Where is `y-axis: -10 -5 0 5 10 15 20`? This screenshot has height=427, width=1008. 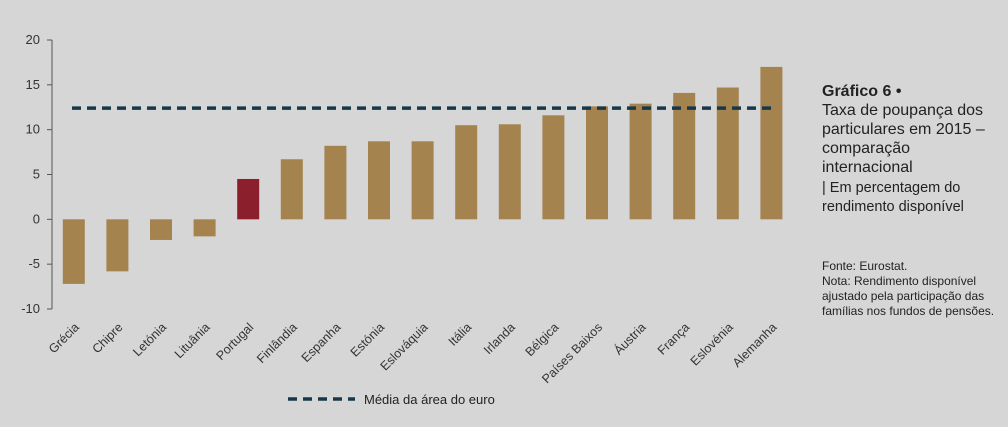 y-axis: -10 -5 0 5 10 15 20 is located at coordinates (37, 174).